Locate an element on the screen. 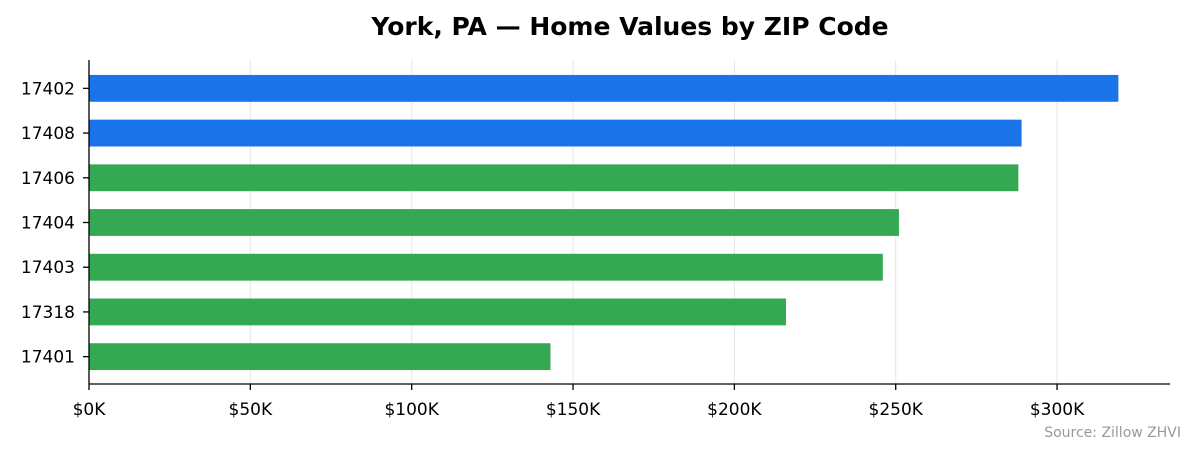 The width and height of the screenshot is (1195, 455). x-tick-label: $100K is located at coordinates (411, 410).